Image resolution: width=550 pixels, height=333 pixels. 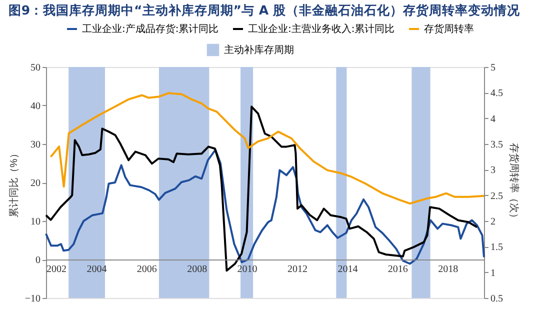 What do you see at coordinates (493, 222) in the screenshot?
I see `y2-tick-label: 2` at bounding box center [493, 222].